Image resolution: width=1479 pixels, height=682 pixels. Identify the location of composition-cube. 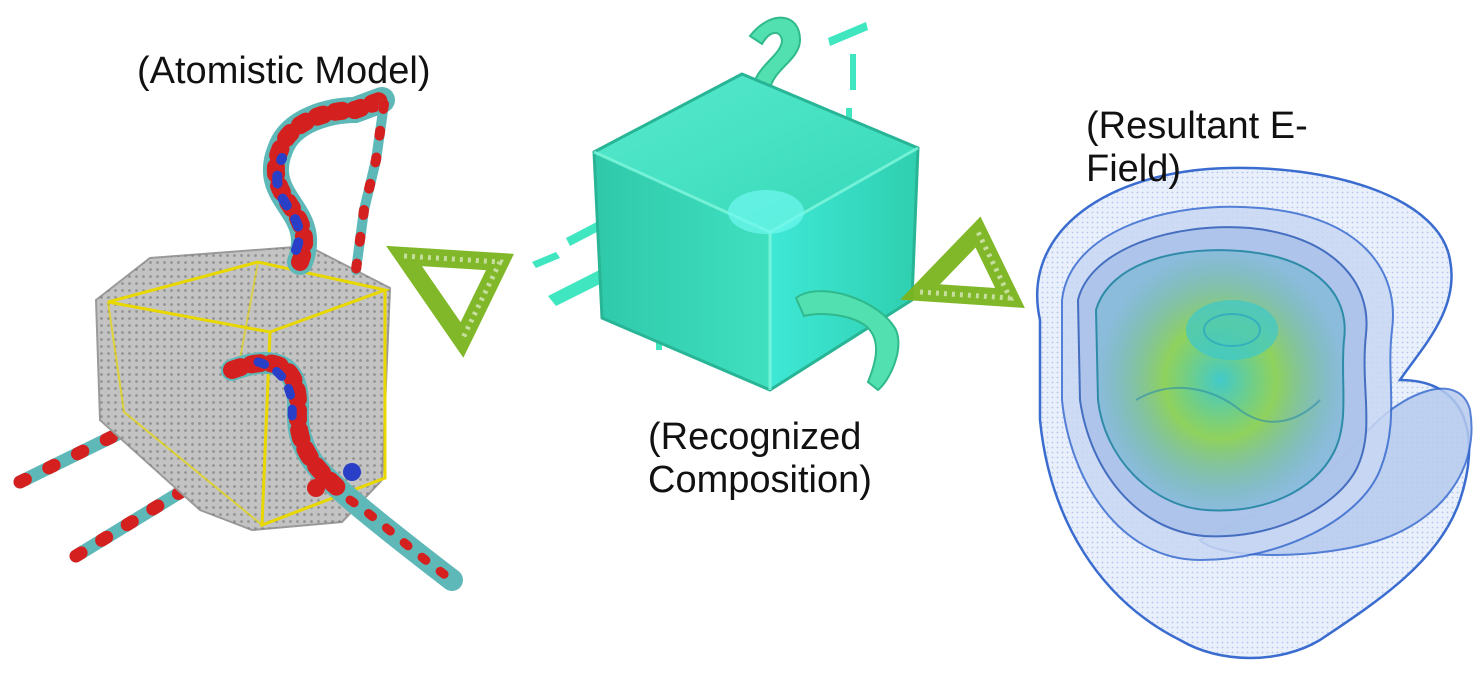
(756, 232).